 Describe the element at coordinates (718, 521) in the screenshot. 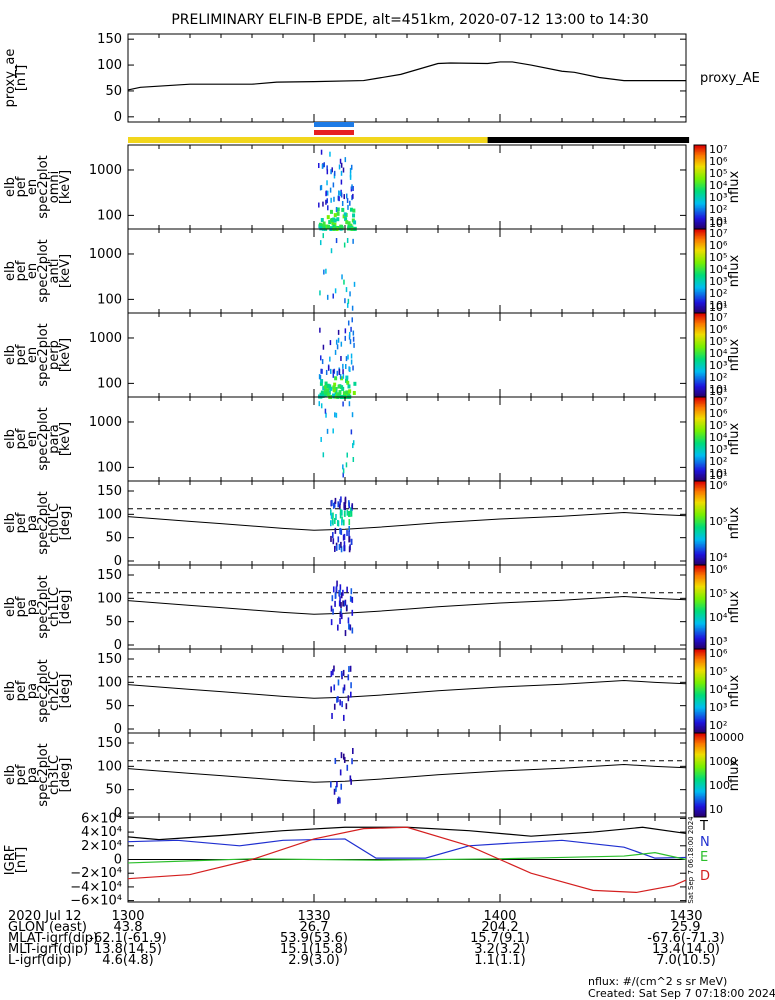

I see `pa-ch0LC-colorbar-tick: 10⁵` at that location.